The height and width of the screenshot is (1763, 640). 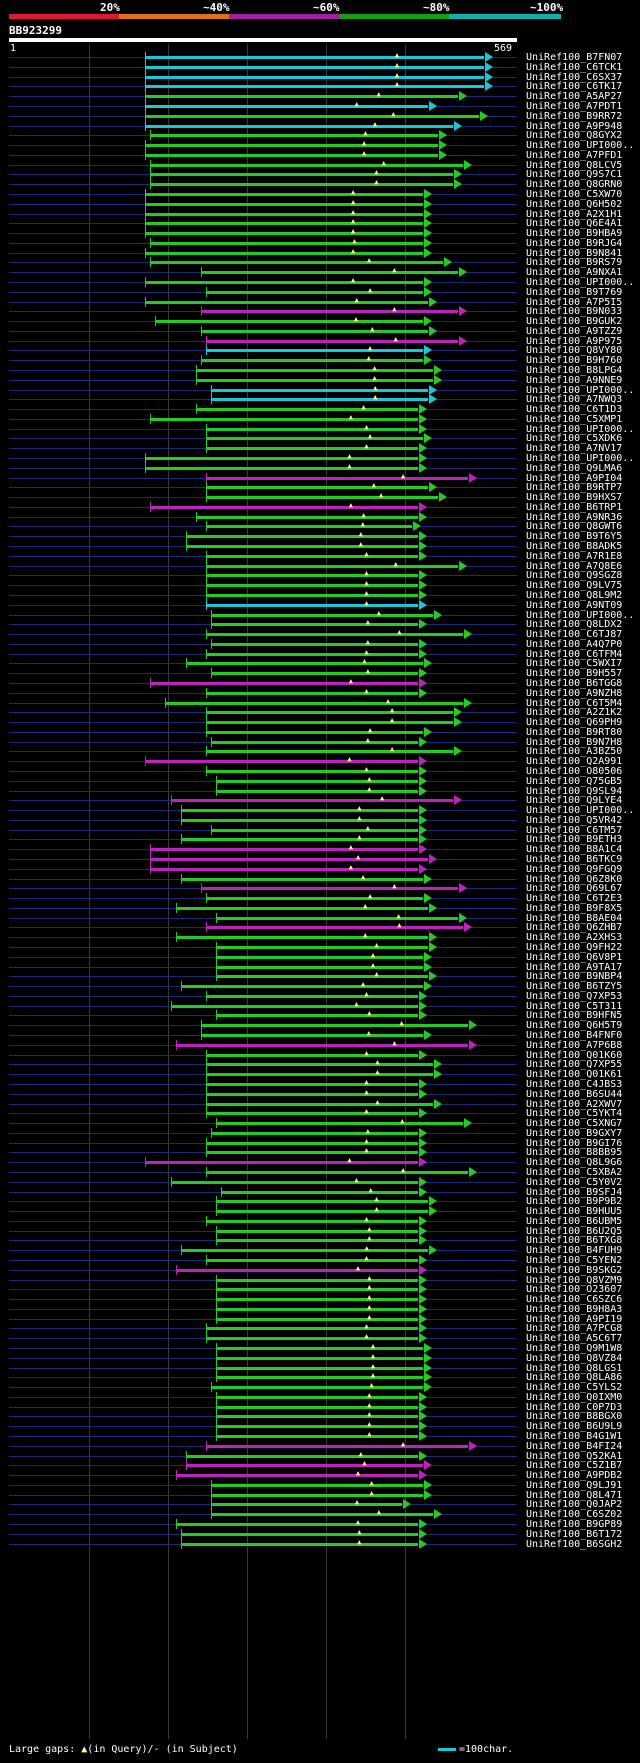 What do you see at coordinates (580, 615) in the screenshot?
I see `hit-label: UniRef100_UPI000..` at bounding box center [580, 615].